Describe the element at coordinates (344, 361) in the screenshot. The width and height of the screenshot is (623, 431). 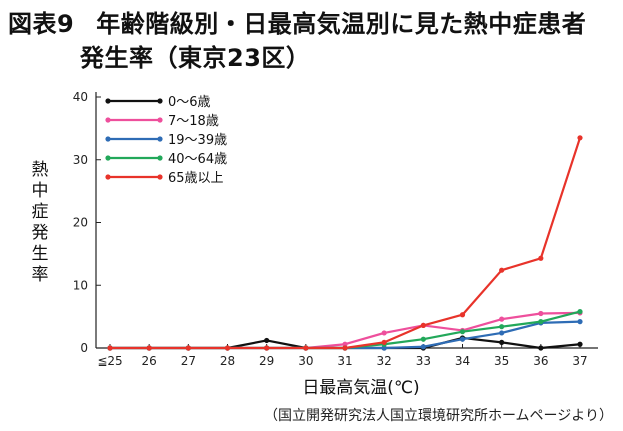
I see `x-tick-label: 31` at that location.